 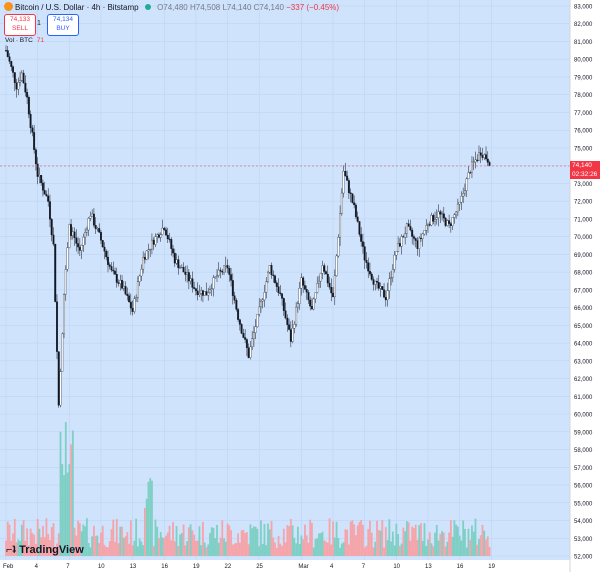 What do you see at coordinates (583, 504) in the screenshot?
I see `y-tick-label: 55,000` at bounding box center [583, 504].